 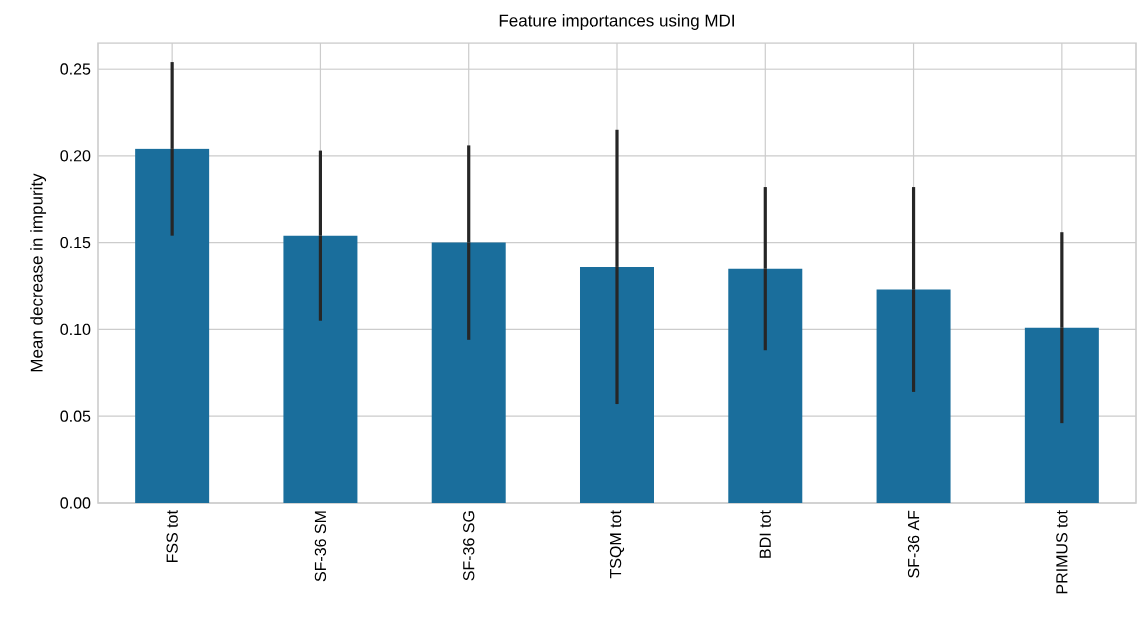 I want to click on x-tick-label: TSQM tot, so click(x=617, y=544).